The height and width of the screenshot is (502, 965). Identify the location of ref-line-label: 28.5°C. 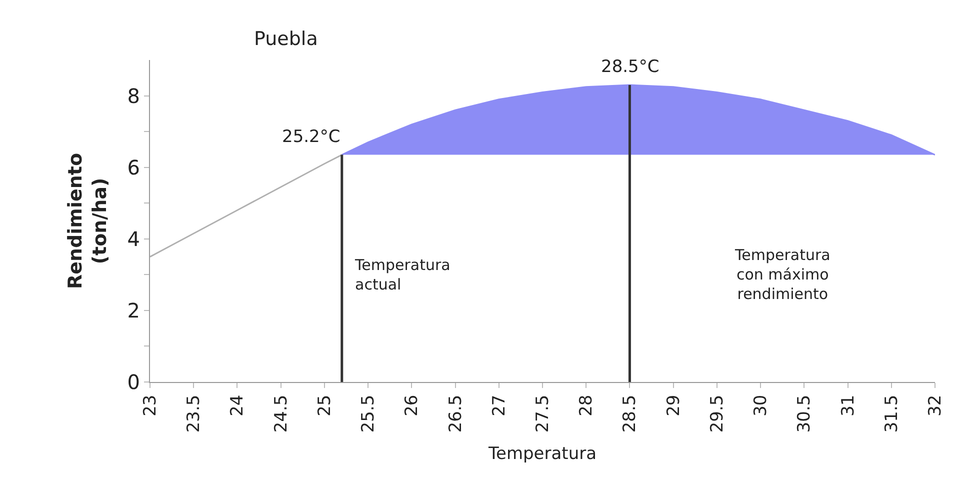
(630, 67).